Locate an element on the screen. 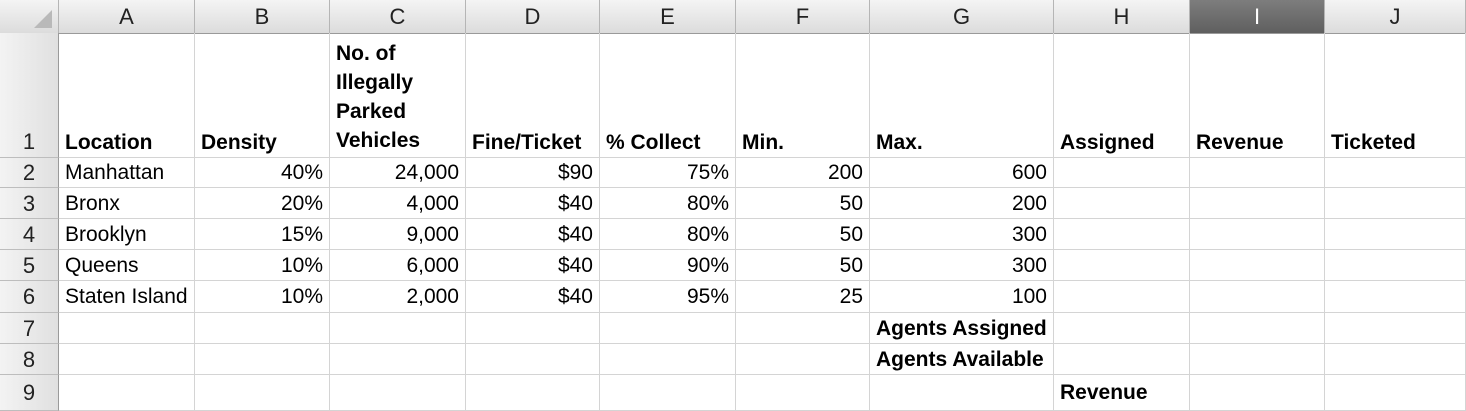  header-cell-vehicles: No. of Illegally Parked Vehicles is located at coordinates (398, 95).